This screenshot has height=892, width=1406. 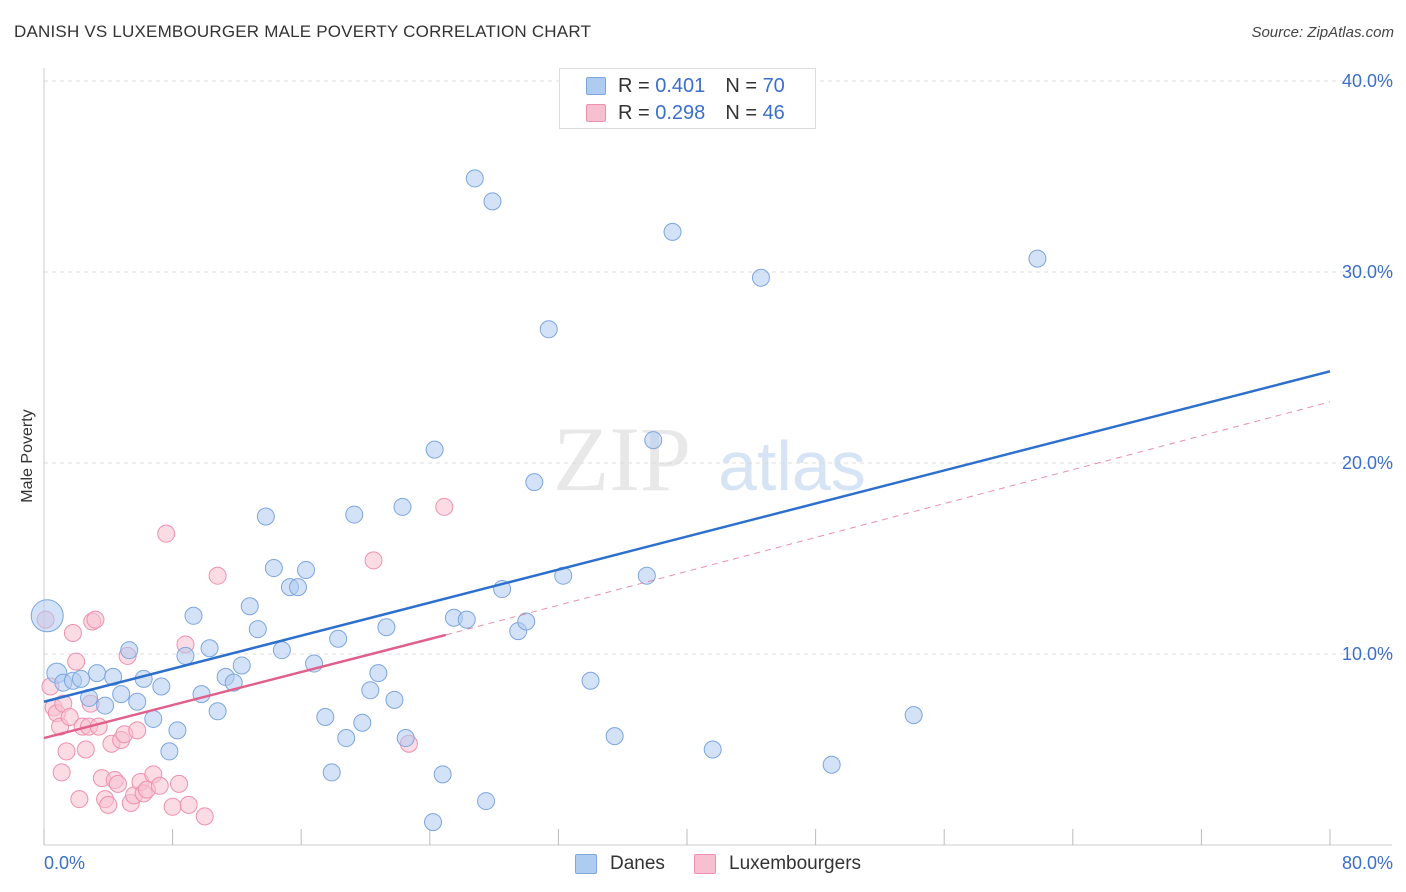 I want to click on x-tick-label-1: 80.0%, so click(x=1367, y=863).